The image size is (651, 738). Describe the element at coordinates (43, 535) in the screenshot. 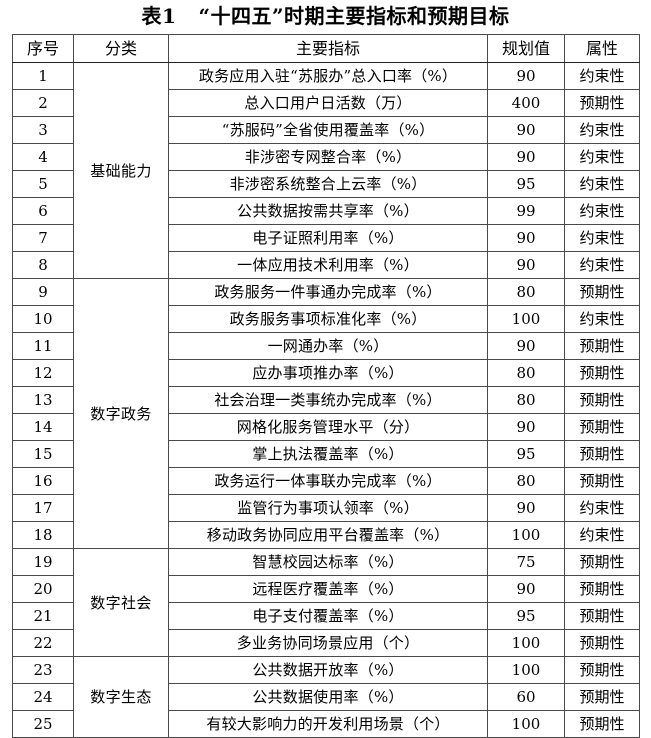

I see `cell-seq: 18` at that location.